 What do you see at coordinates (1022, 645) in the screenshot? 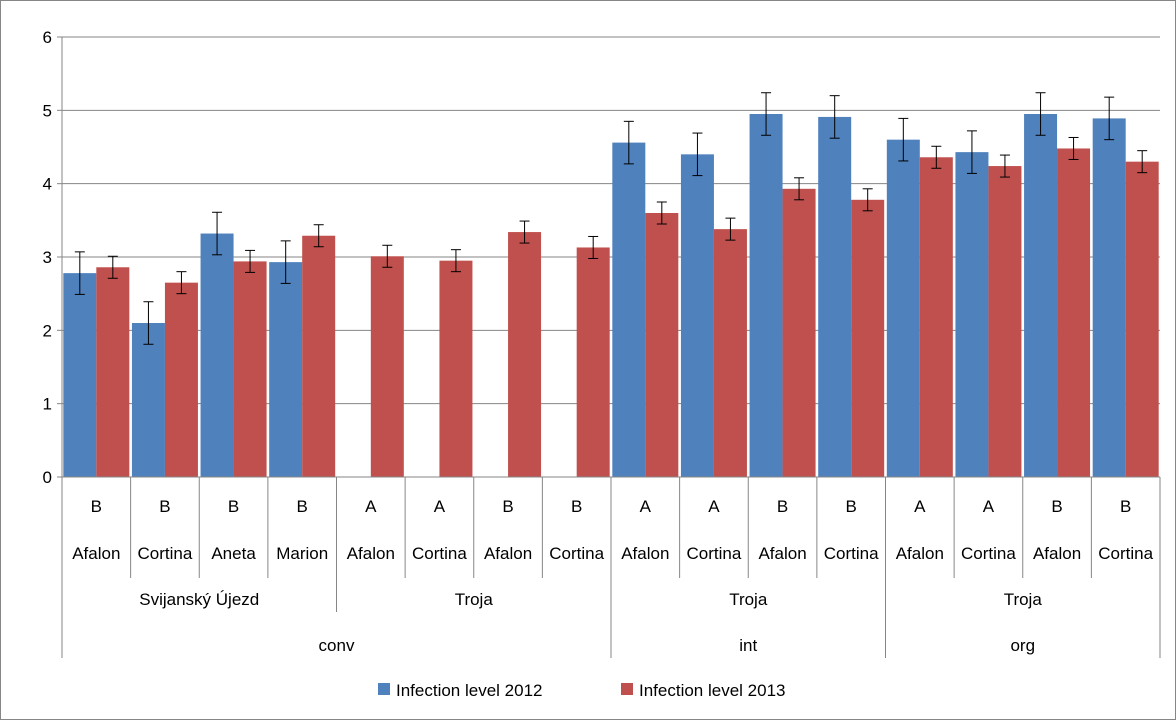
I see `x-label-system: org` at bounding box center [1022, 645].